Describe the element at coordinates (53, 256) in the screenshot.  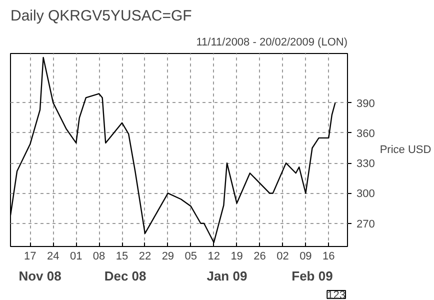
I see `x-tick-label: 24` at that location.